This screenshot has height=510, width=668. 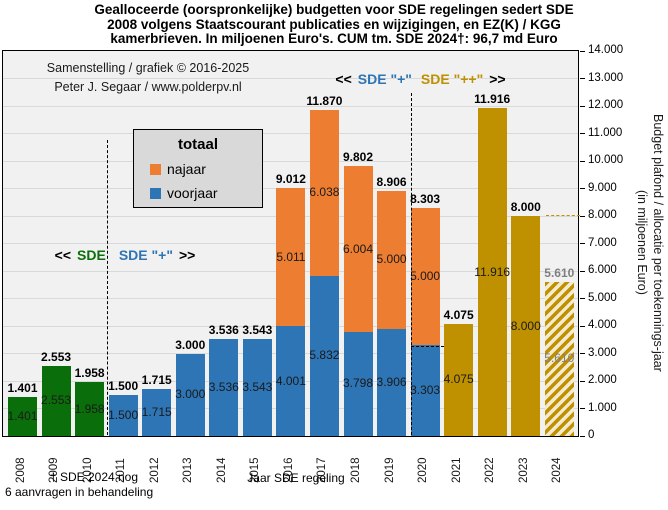 I want to click on bar-2016-voorjaar, so click(x=291, y=380).